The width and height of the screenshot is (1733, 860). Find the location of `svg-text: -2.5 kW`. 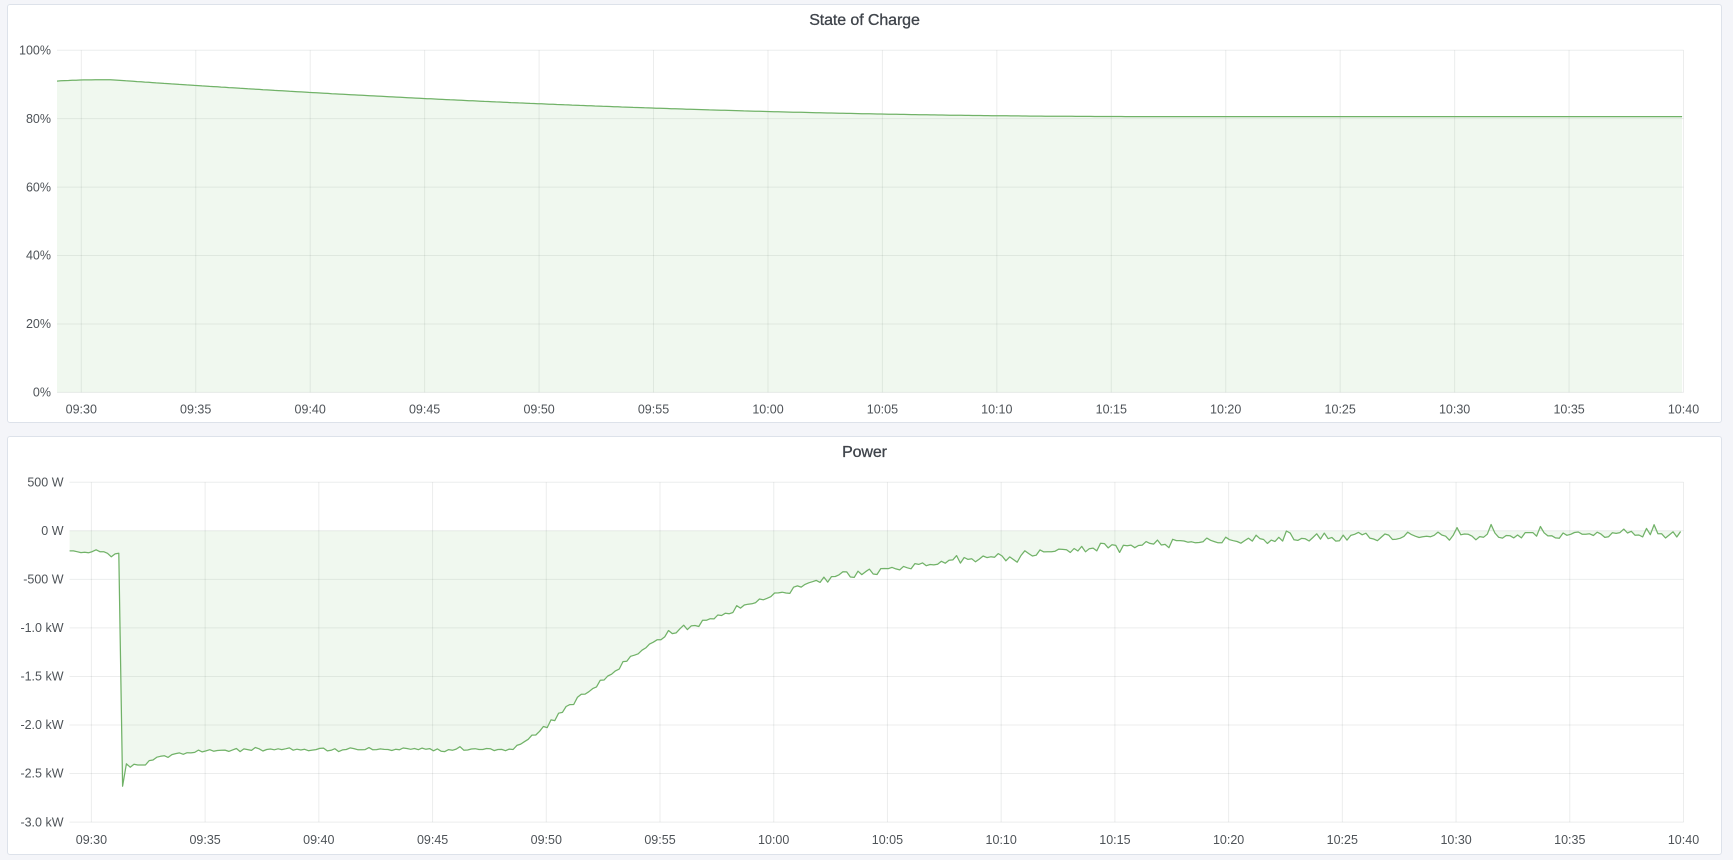

svg-text: -2.5 kW is located at coordinates (41, 774).